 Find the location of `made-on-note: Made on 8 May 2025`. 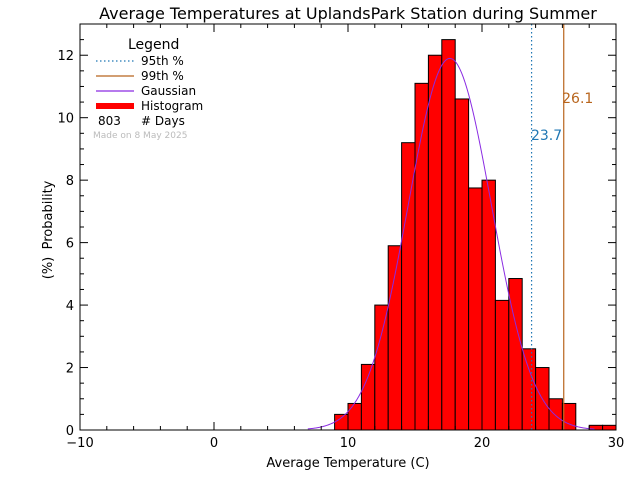

made-on-note: Made on 8 May 2025 is located at coordinates (140, 136).